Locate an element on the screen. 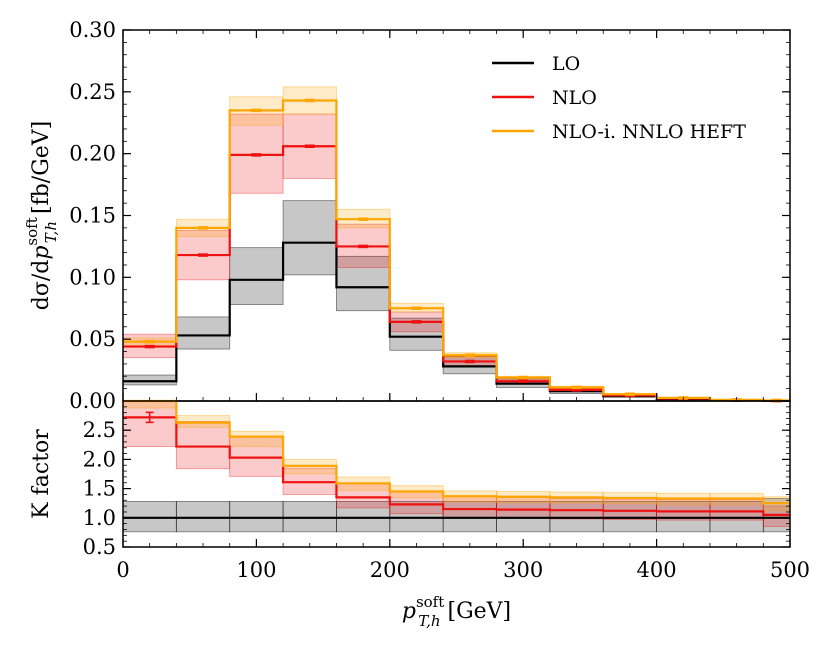 This screenshot has width=829, height=648. bottom-y-axis-label: K factor is located at coordinates (41, 474).